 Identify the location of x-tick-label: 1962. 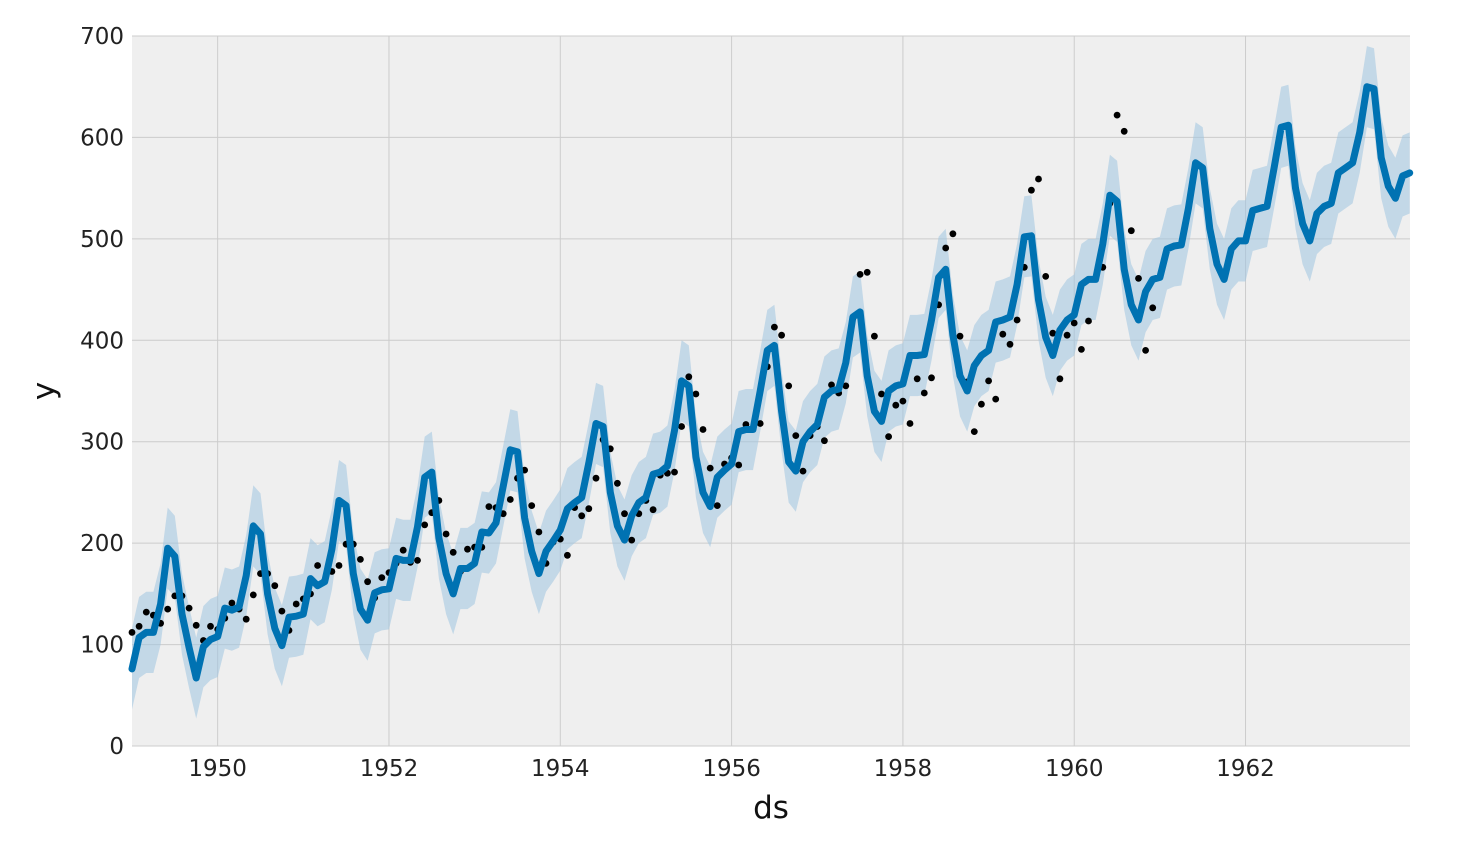
(1245, 769).